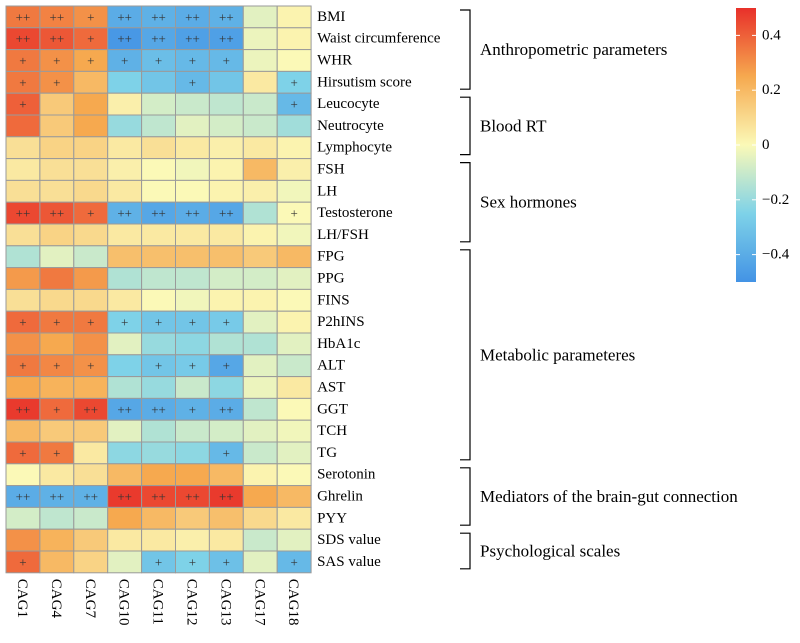  I want to click on row-label: GGT, so click(332, 409).